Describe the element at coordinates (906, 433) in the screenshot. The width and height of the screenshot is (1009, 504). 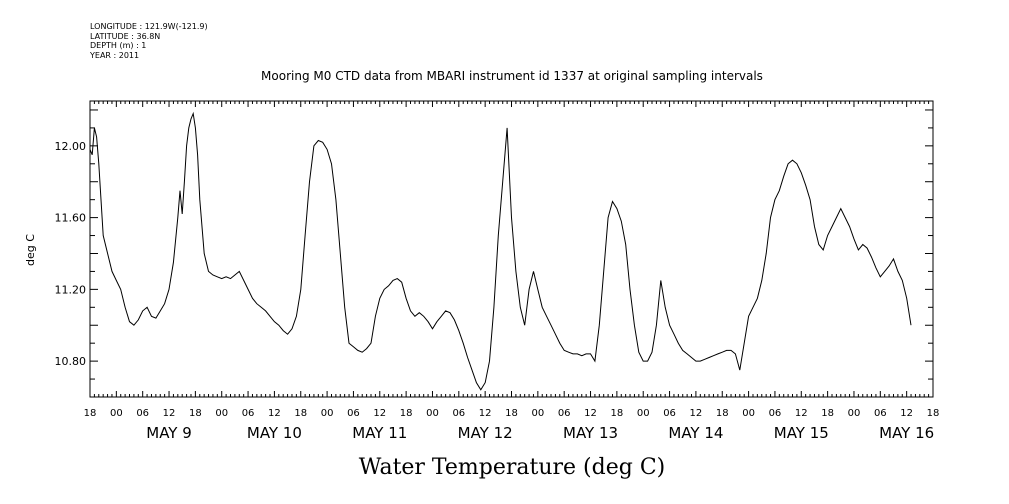
I see `x-day-label: MAY 16` at that location.